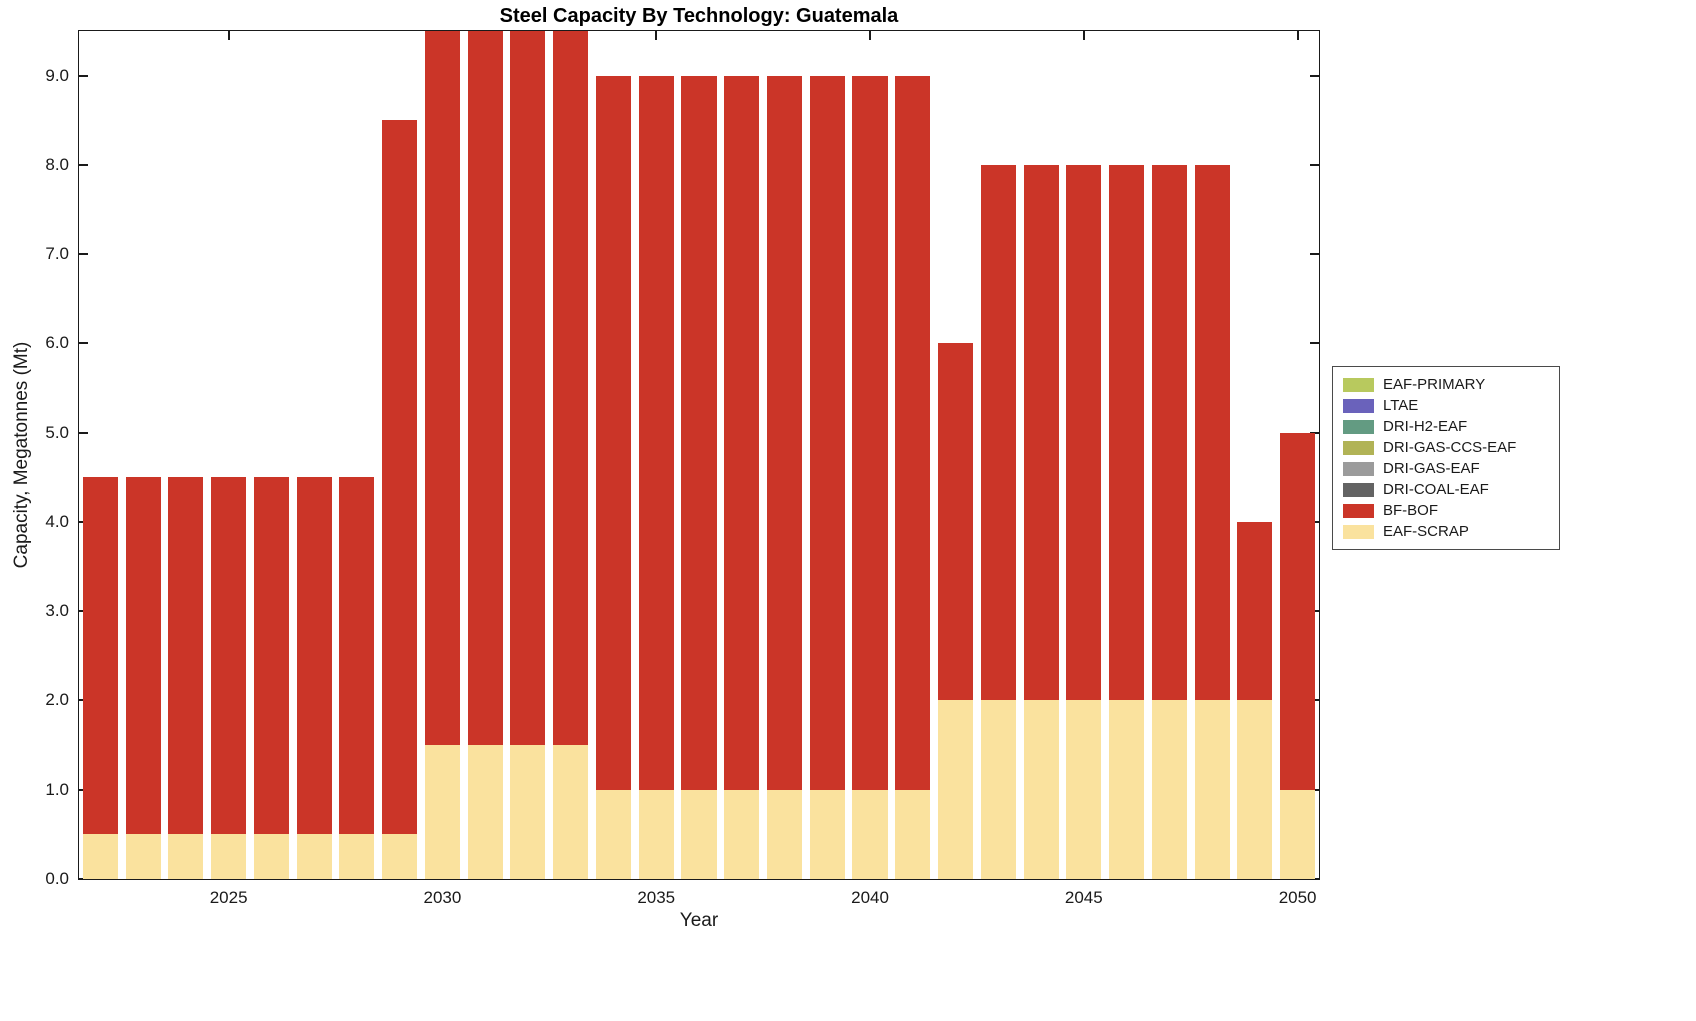 Image resolution: width=1696 pixels, height=1021 pixels. I want to click on y-tick-label: 2.0, so click(57, 700).